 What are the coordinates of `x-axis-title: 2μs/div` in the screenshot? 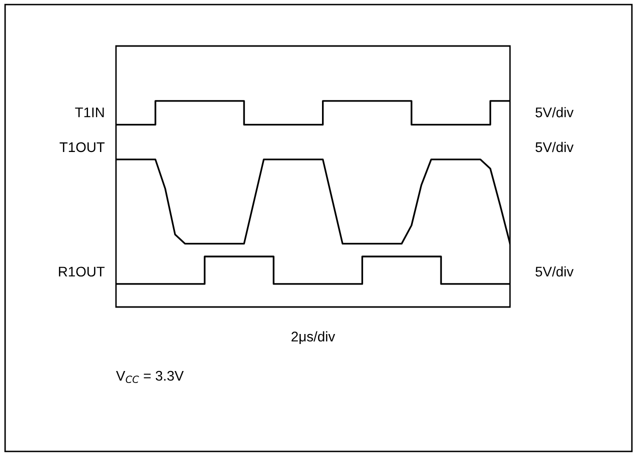 It's located at (314, 337).